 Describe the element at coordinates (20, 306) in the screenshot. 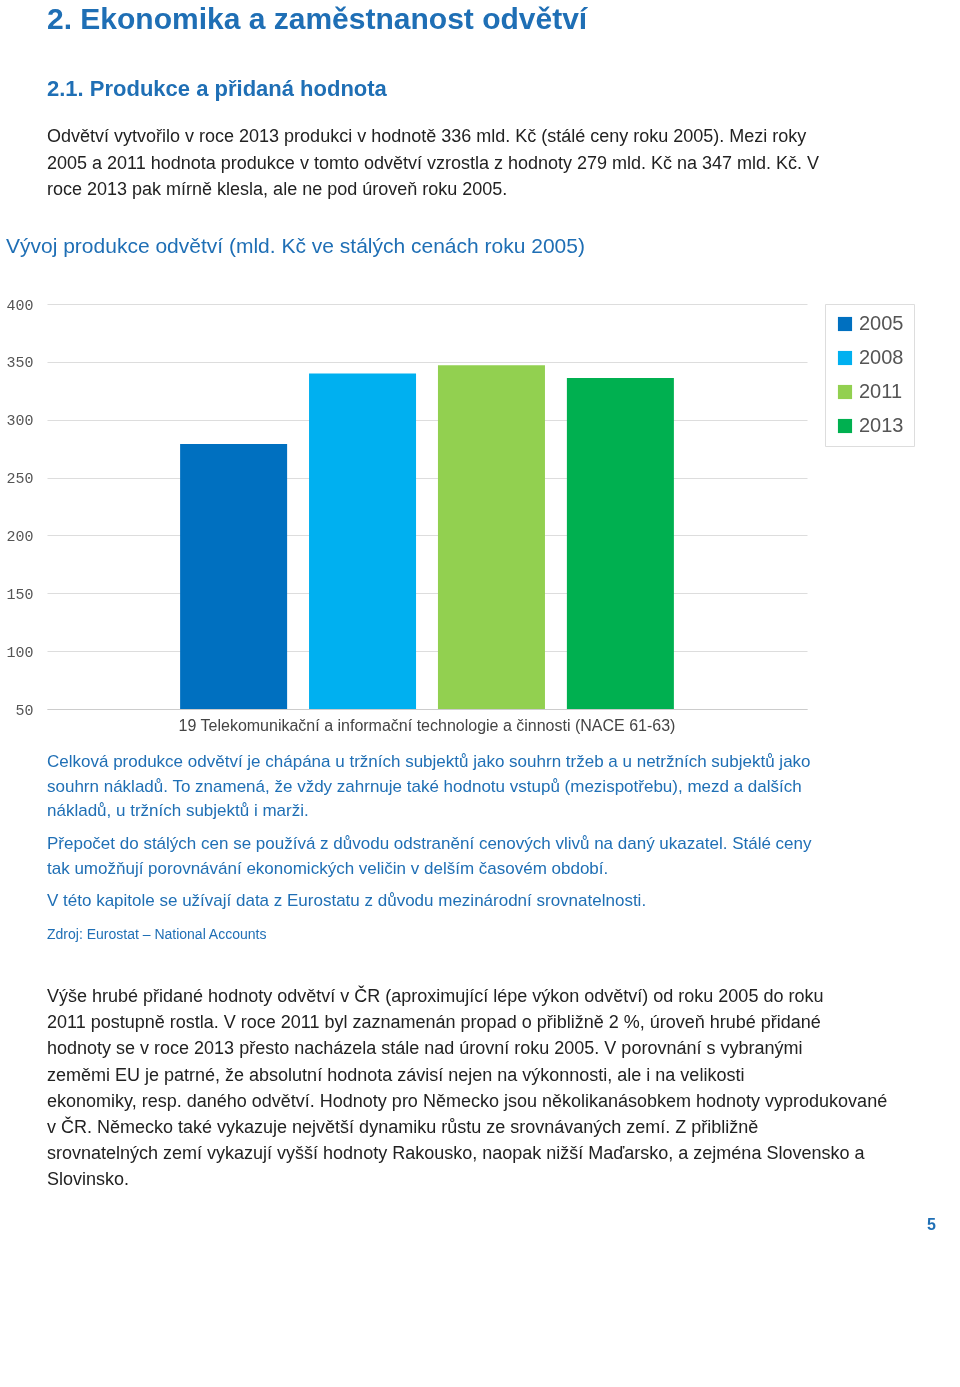

I see `y-tick-label: 400` at that location.